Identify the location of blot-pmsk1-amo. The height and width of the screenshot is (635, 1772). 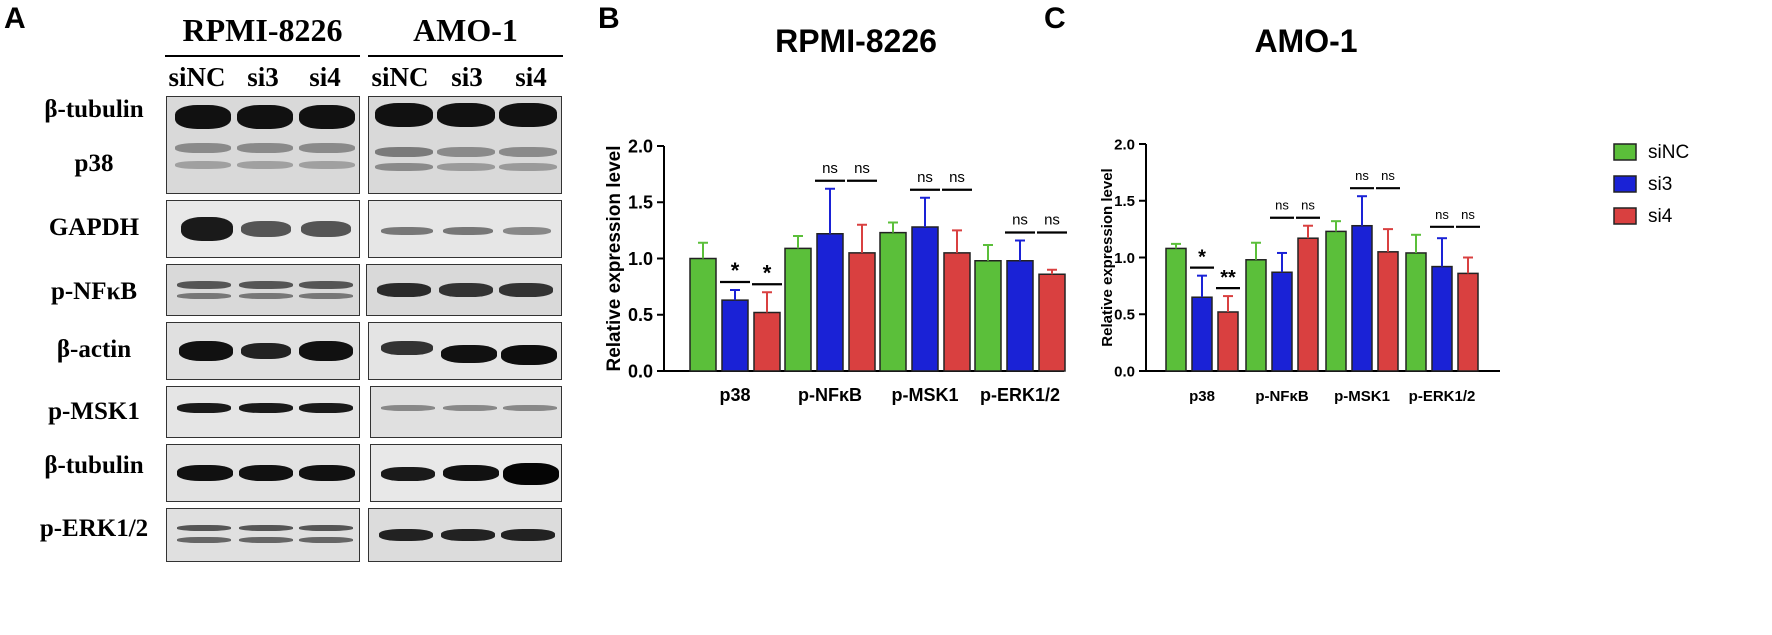
(466, 412).